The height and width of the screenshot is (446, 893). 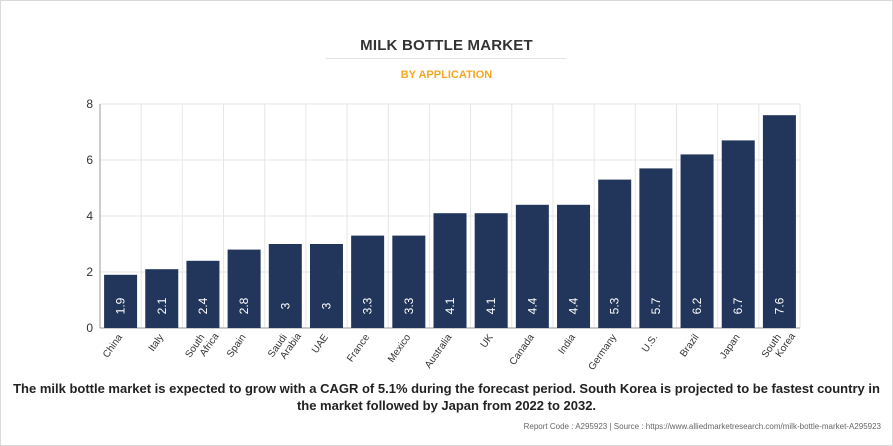 I want to click on x-tick-label: UK, so click(x=487, y=341).